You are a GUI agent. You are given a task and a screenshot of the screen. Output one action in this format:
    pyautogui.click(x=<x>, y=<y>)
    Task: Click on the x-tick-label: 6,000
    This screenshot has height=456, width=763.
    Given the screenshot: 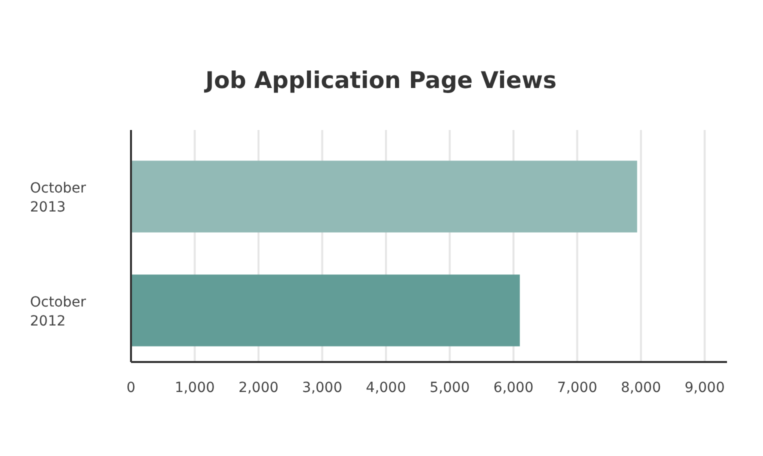 What is the action you would take?
    pyautogui.click(x=513, y=388)
    